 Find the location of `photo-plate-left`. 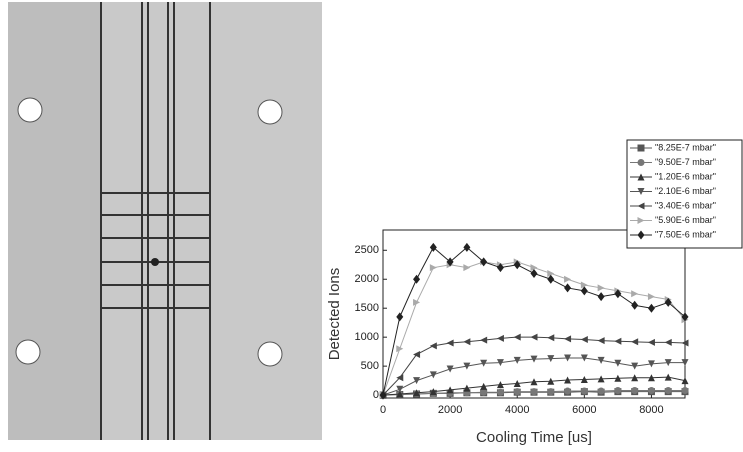

photo-plate-left is located at coordinates (54, 221).